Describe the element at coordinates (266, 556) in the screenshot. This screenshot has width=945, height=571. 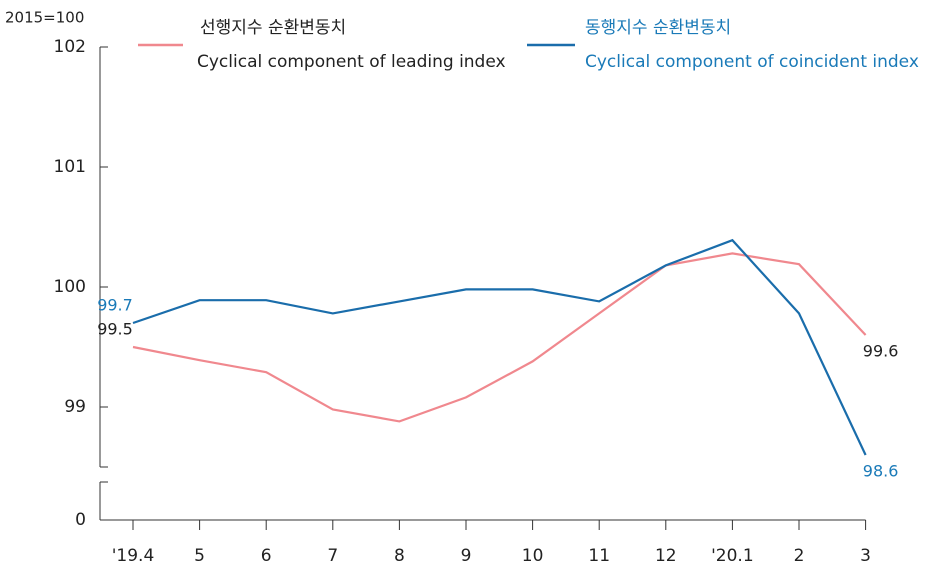
I see `x-tick-label: 6` at that location.